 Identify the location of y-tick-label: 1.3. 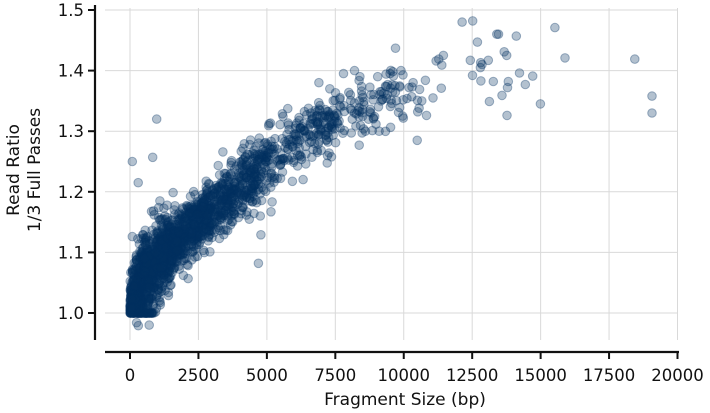
(71, 131).